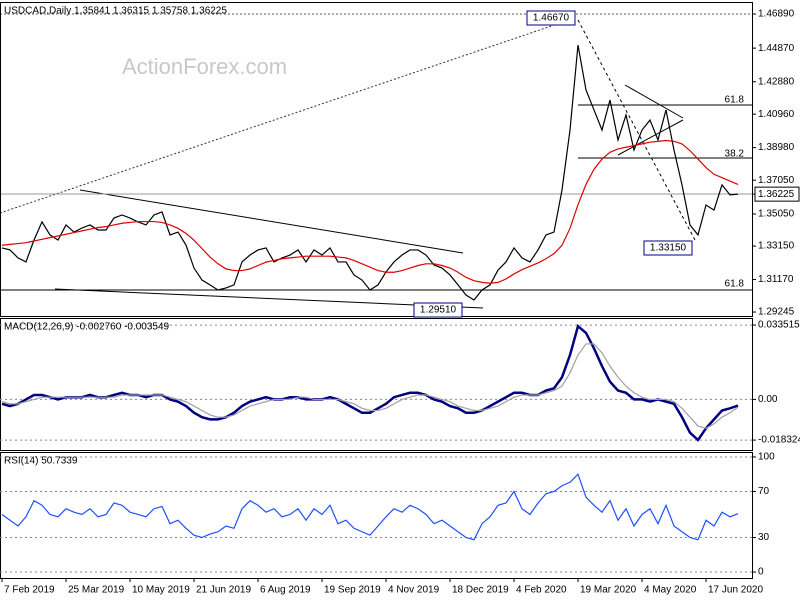  What do you see at coordinates (735, 154) in the screenshot?
I see `annotation: 38.2` at bounding box center [735, 154].